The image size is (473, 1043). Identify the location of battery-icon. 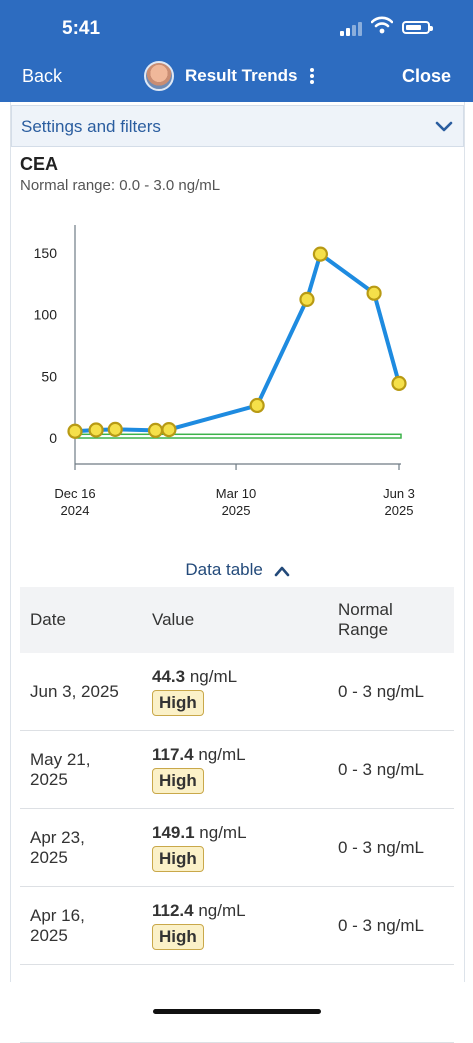
(417, 27).